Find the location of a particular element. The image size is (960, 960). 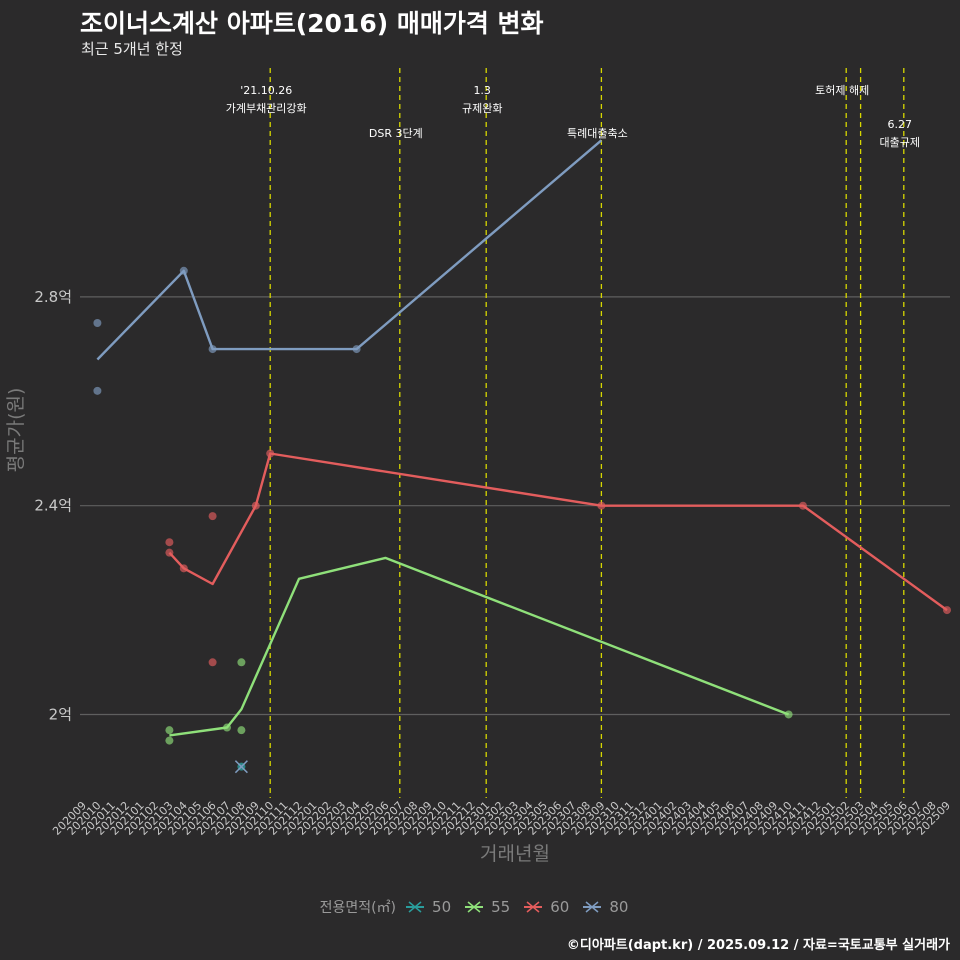

chart-title: 조이너스계산 아파트(2016) 매매가격 변화 is located at coordinates (312, 23).